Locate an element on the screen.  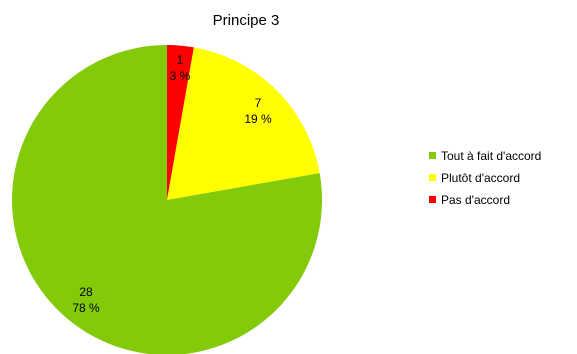
data-label-count-pas: 1 is located at coordinates (180, 60).